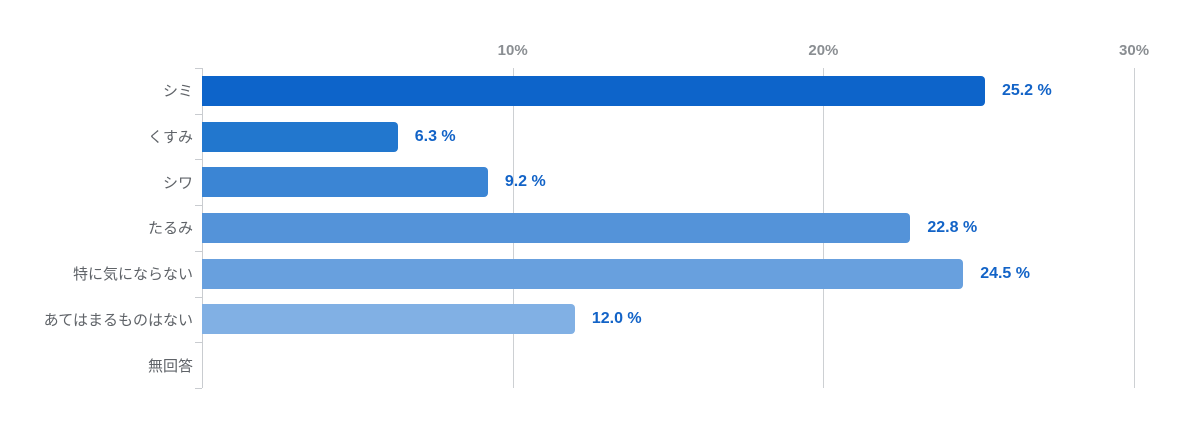 The height and width of the screenshot is (430, 1200). I want to click on category-label: 無回答, so click(170, 366).